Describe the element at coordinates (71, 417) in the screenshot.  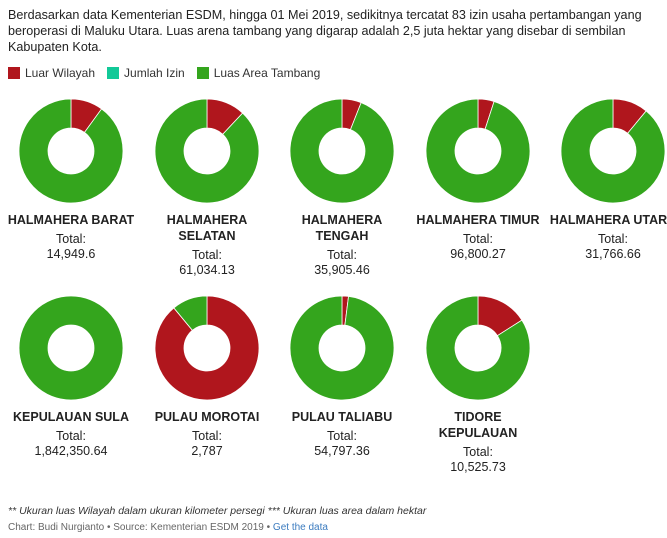
I see `region-name: KEPULAUAN SULA` at that location.